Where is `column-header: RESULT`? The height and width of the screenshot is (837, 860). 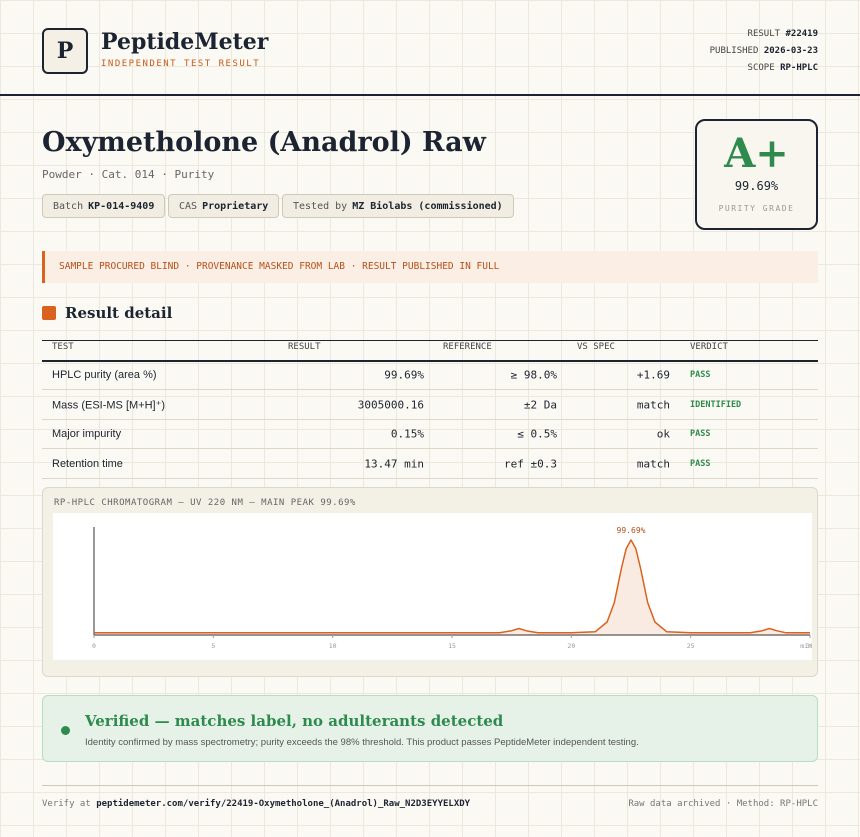
column-header: RESULT is located at coordinates (304, 346).